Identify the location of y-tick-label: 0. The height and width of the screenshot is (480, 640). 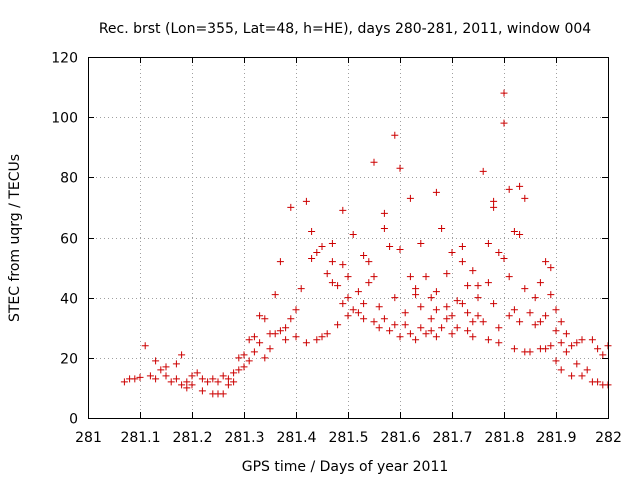
(73, 420).